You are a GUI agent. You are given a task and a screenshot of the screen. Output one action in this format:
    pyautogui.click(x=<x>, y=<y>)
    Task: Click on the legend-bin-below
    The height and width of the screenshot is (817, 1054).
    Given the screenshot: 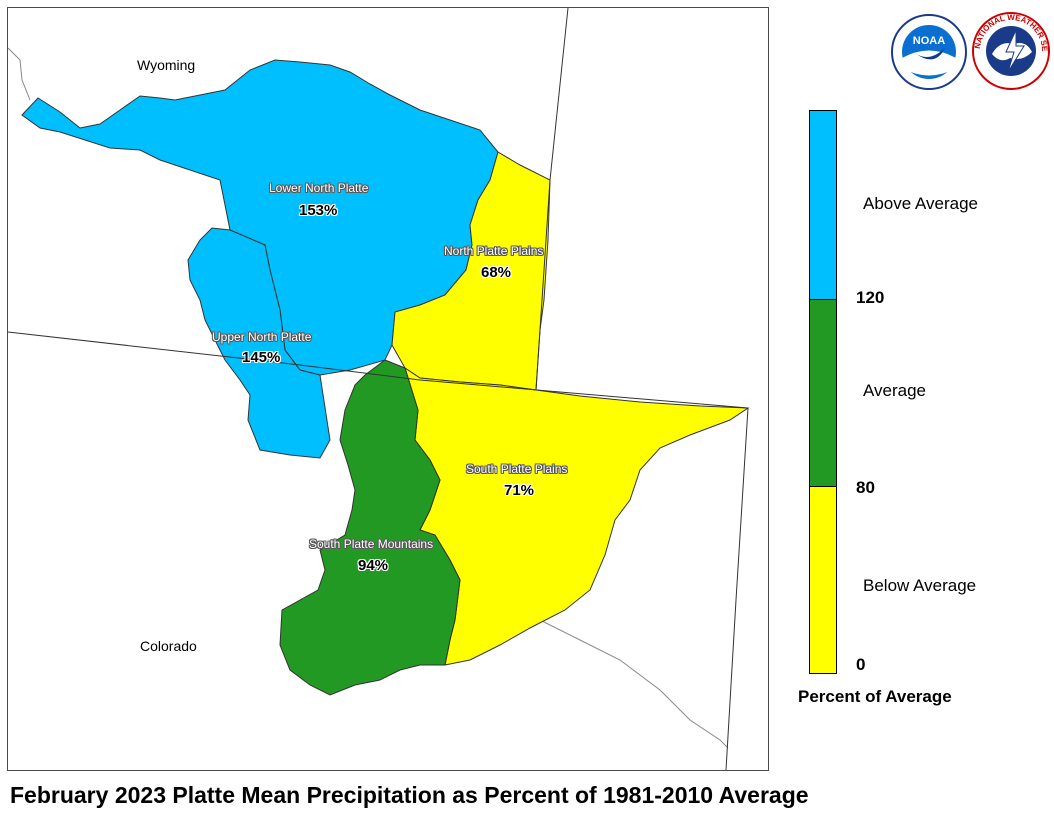 What is the action you would take?
    pyautogui.click(x=823, y=580)
    